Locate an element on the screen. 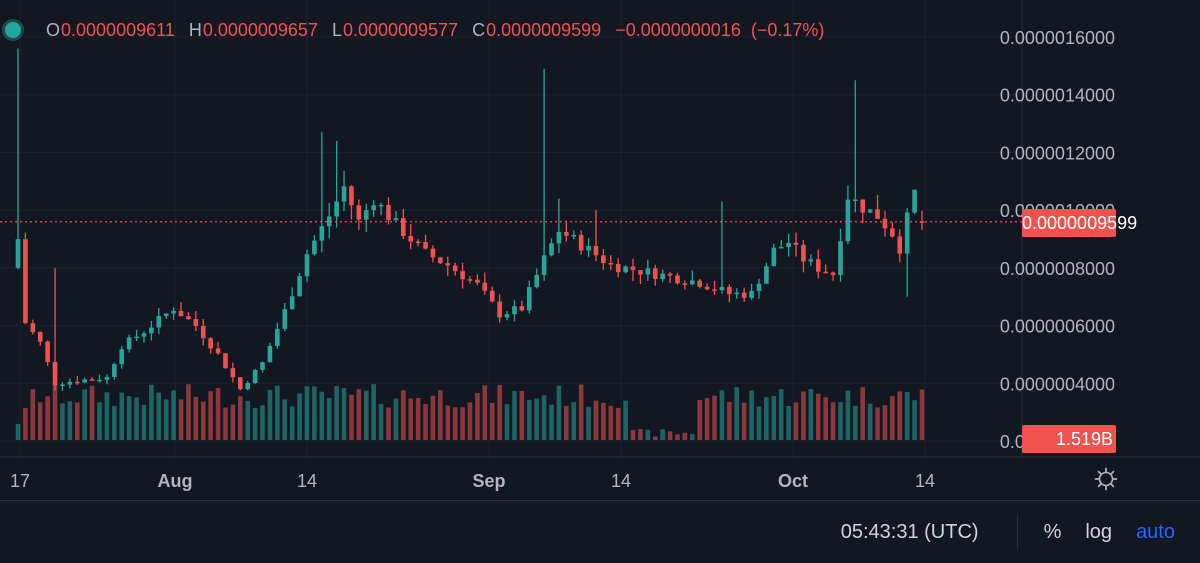 The height and width of the screenshot is (563, 1200). auto-scale-button: auto is located at coordinates (1155, 531).